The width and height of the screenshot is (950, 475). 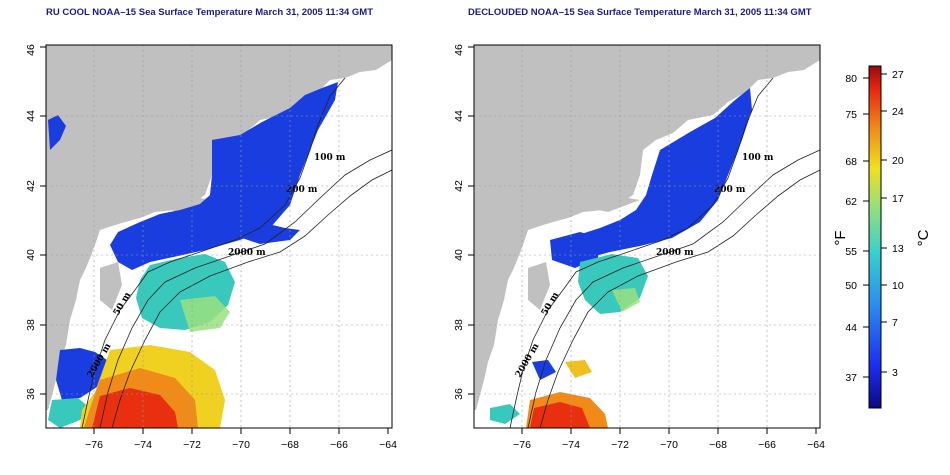 I want to click on right-x-tick-labels: −76 −74 −72 −70 −68 −66 −64, so click(x=669, y=445).